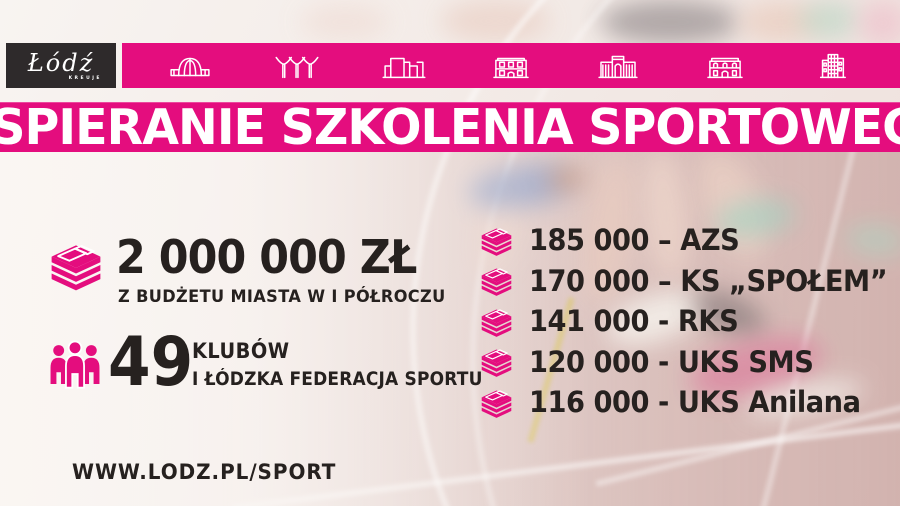 Image resolution: width=900 pixels, height=506 pixels. I want to click on lodz-logo-text: Łódź, so click(61, 62).